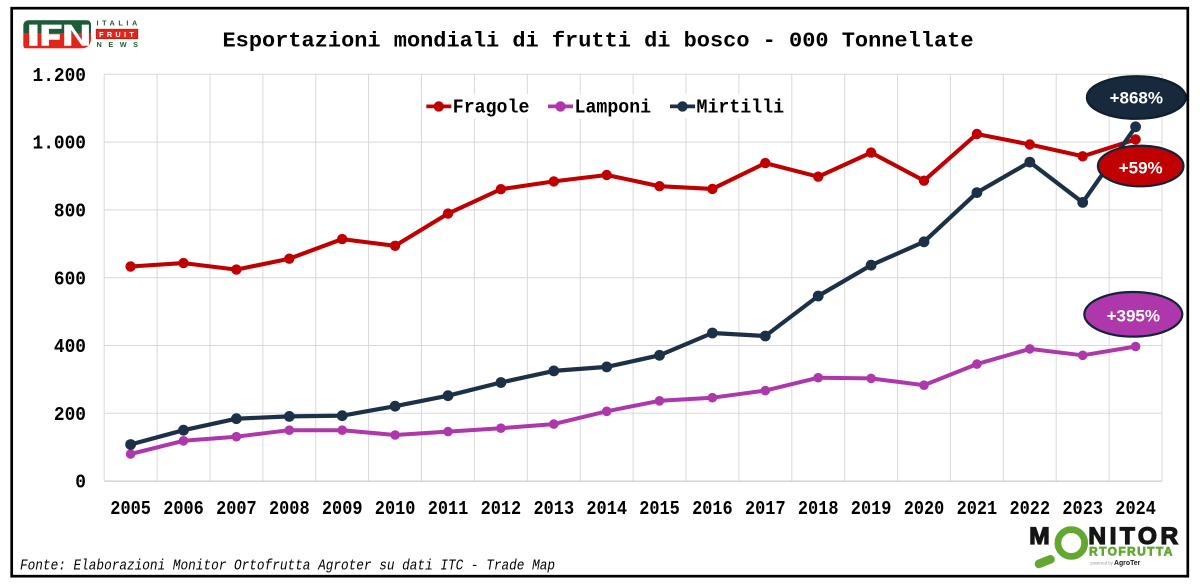 The width and height of the screenshot is (1200, 587). What do you see at coordinates (554, 509) in the screenshot?
I see `svg-text: 2013` at bounding box center [554, 509].